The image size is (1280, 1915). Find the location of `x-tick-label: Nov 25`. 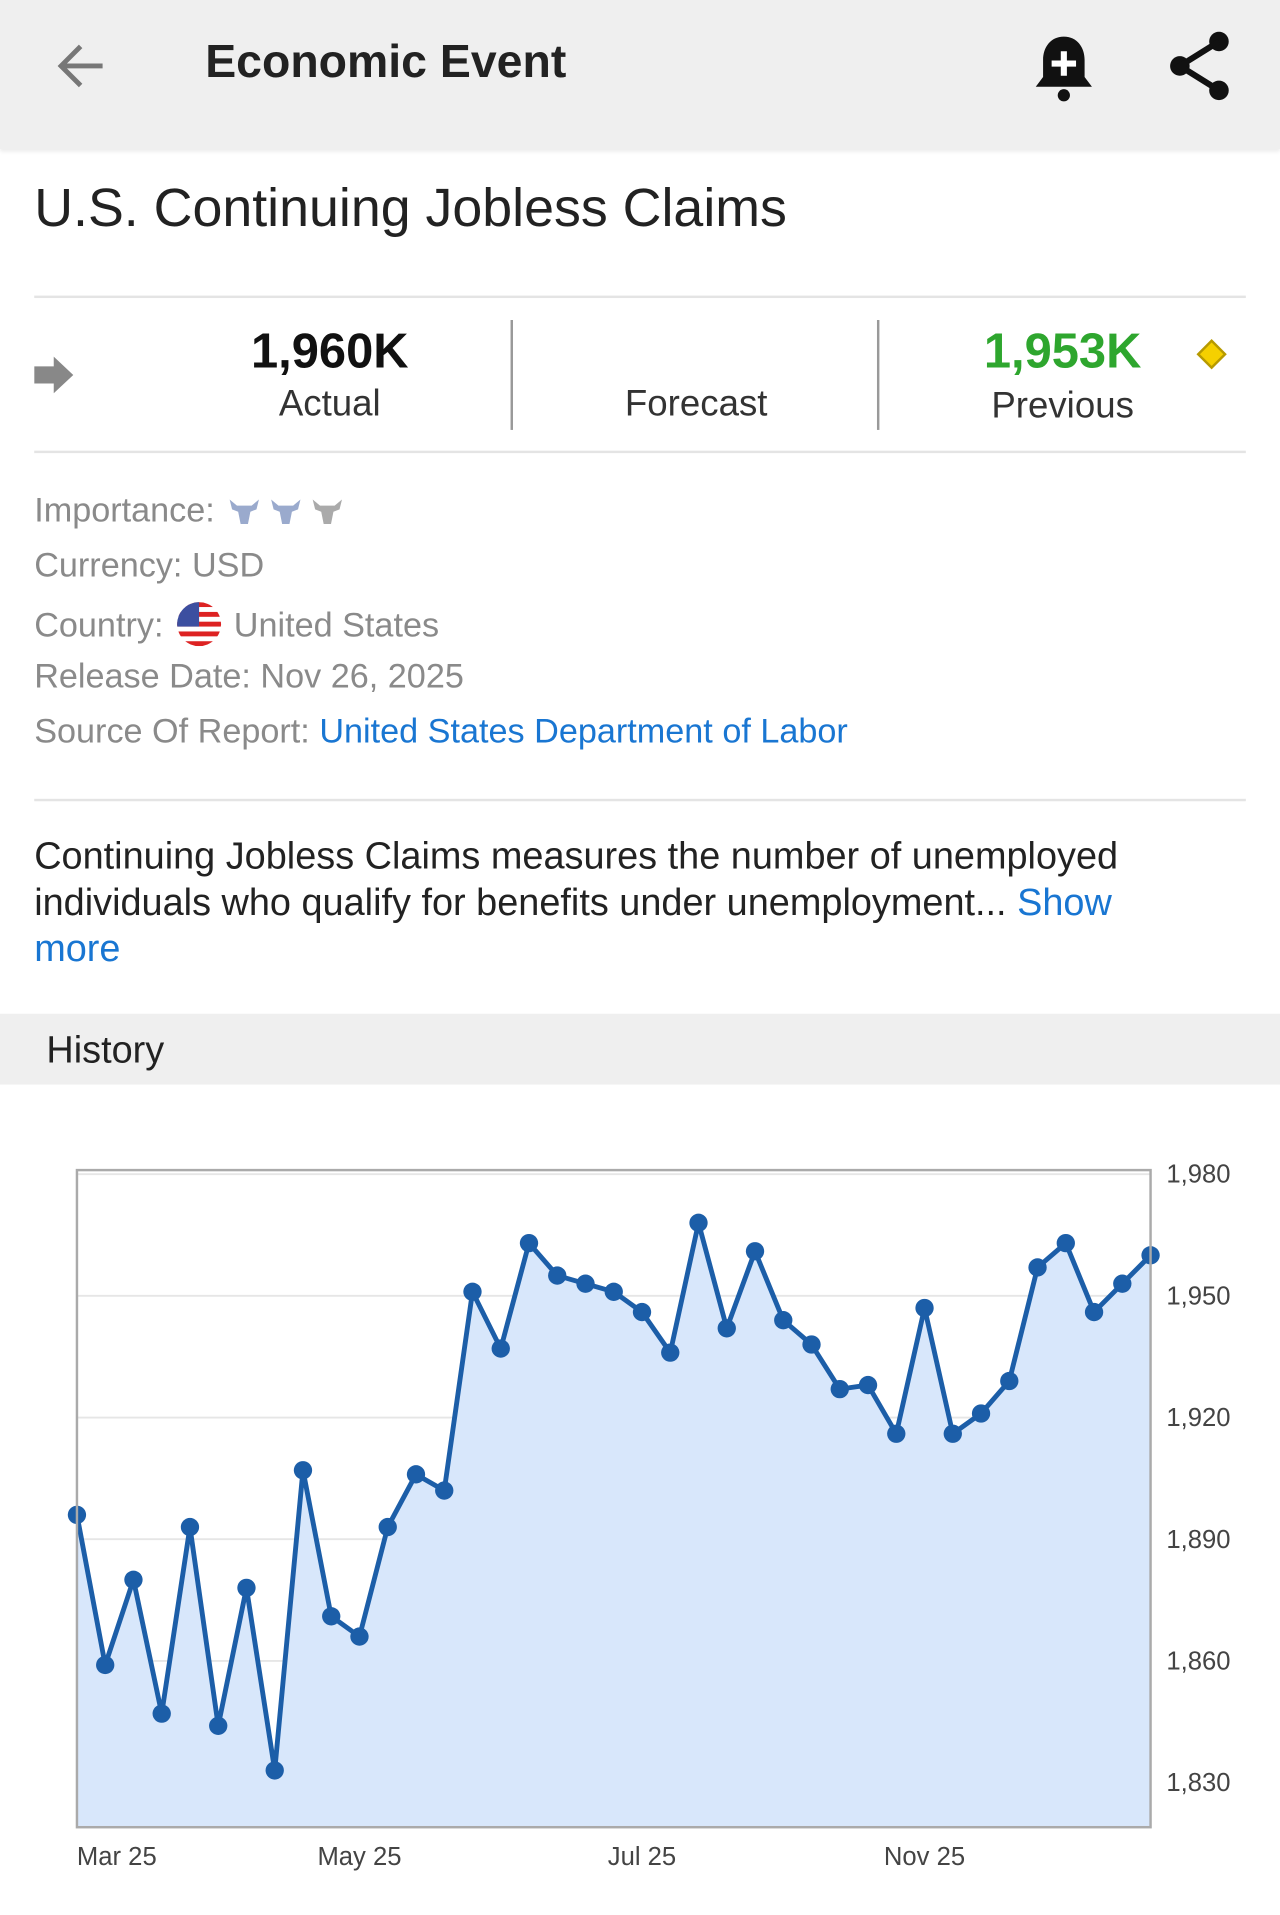

x-tick-label: Nov 25 is located at coordinates (924, 1857).